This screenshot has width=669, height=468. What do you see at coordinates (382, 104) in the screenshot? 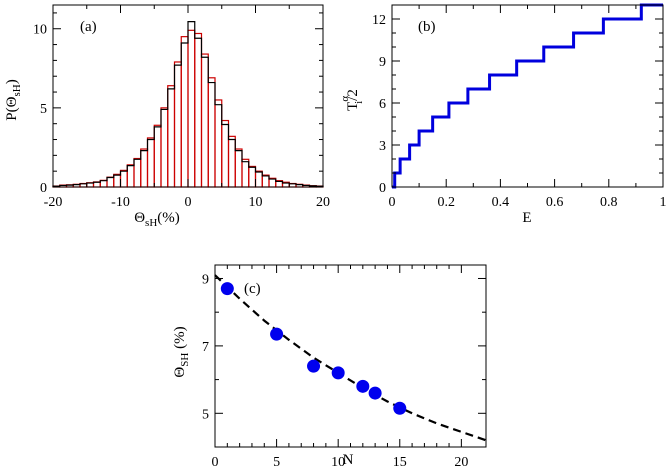
I see `panel-b-ytick-label: 6` at bounding box center [382, 104].